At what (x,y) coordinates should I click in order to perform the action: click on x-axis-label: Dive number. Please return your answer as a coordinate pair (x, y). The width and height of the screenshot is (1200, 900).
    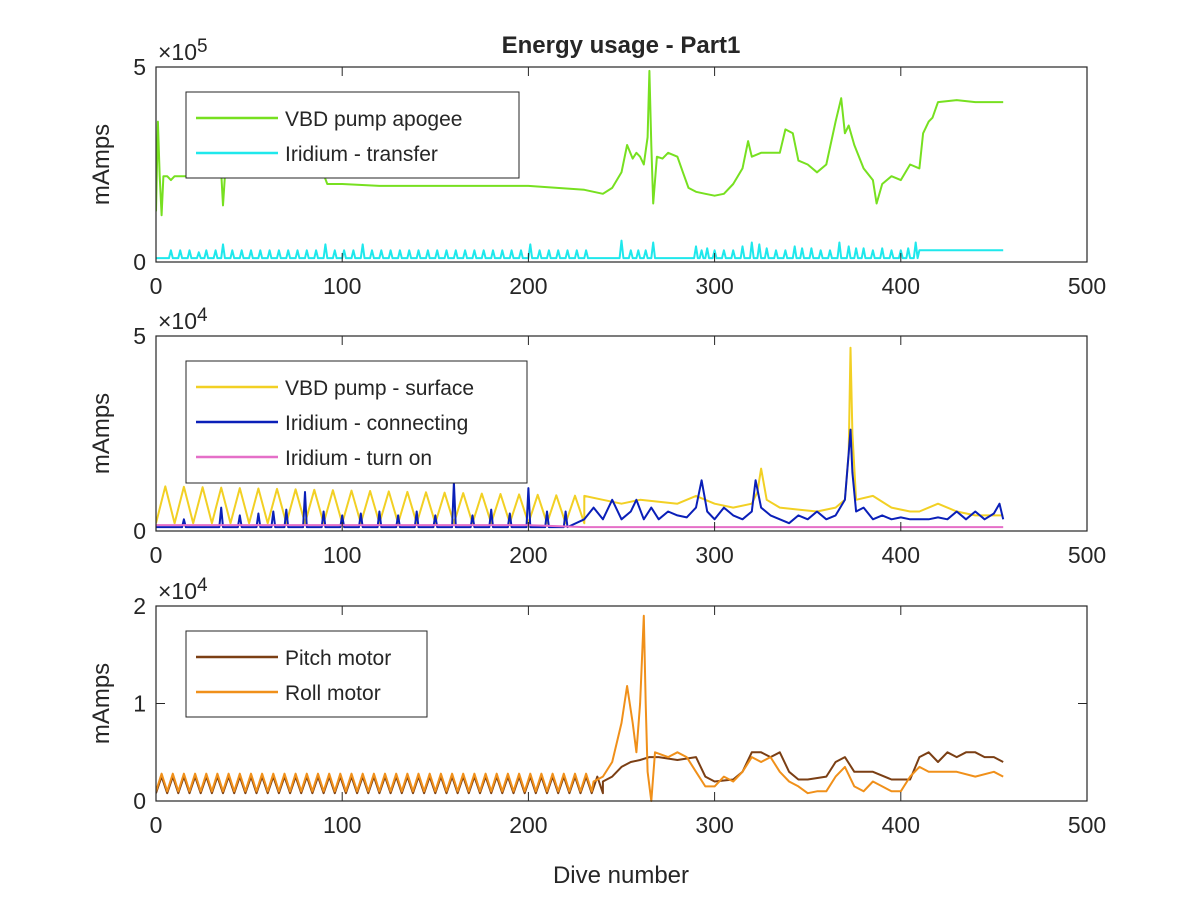
    Looking at the image, I should click on (621, 875).